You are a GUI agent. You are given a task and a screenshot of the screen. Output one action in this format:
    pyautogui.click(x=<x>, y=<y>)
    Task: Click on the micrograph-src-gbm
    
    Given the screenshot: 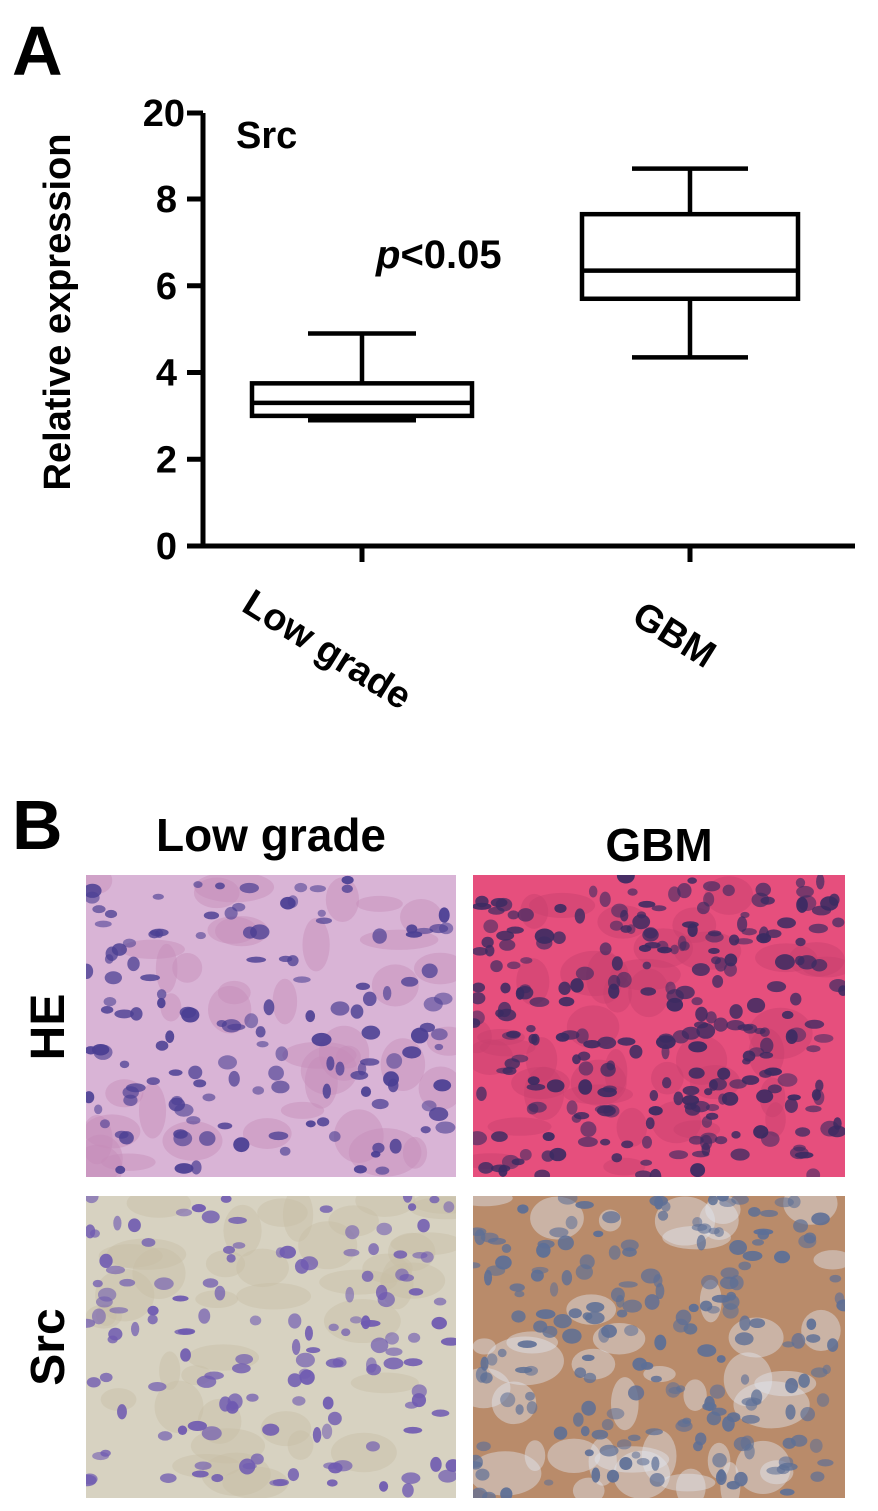 What is the action you would take?
    pyautogui.click(x=659, y=1347)
    